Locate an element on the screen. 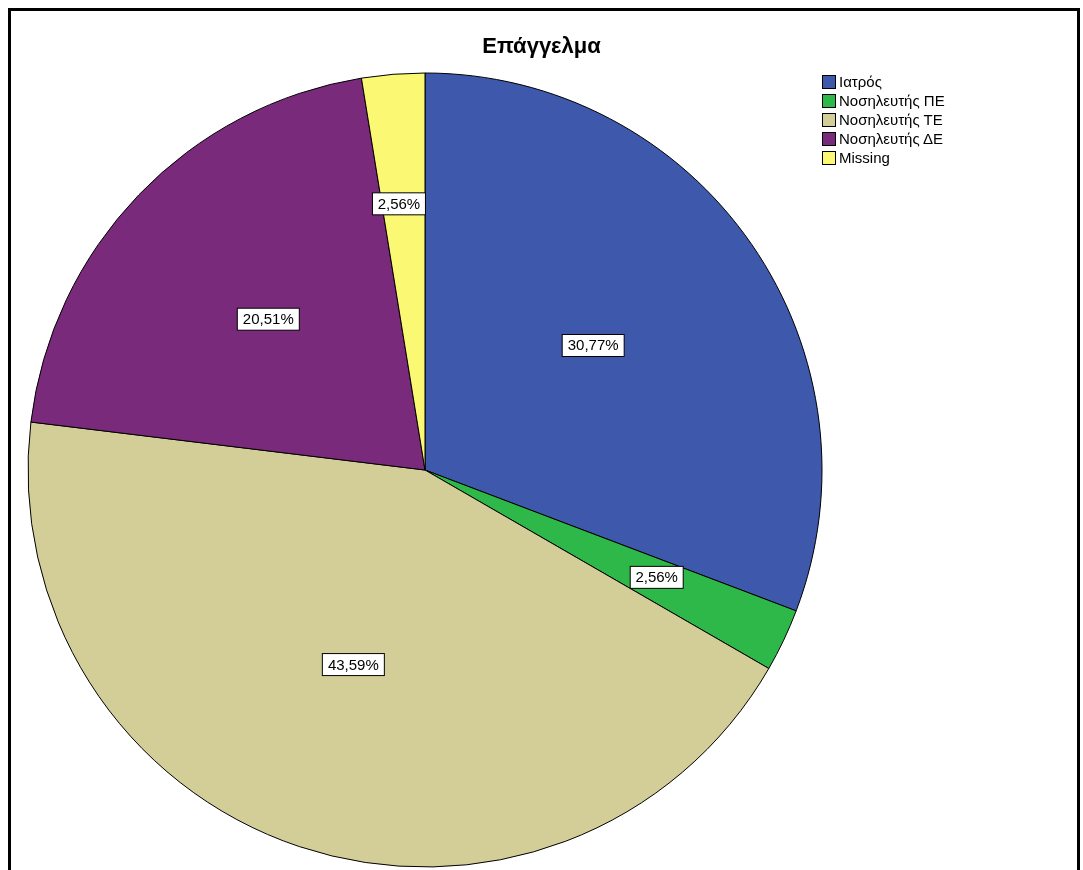 This screenshot has height=870, width=1083. data-label: 20,51% is located at coordinates (268, 319).